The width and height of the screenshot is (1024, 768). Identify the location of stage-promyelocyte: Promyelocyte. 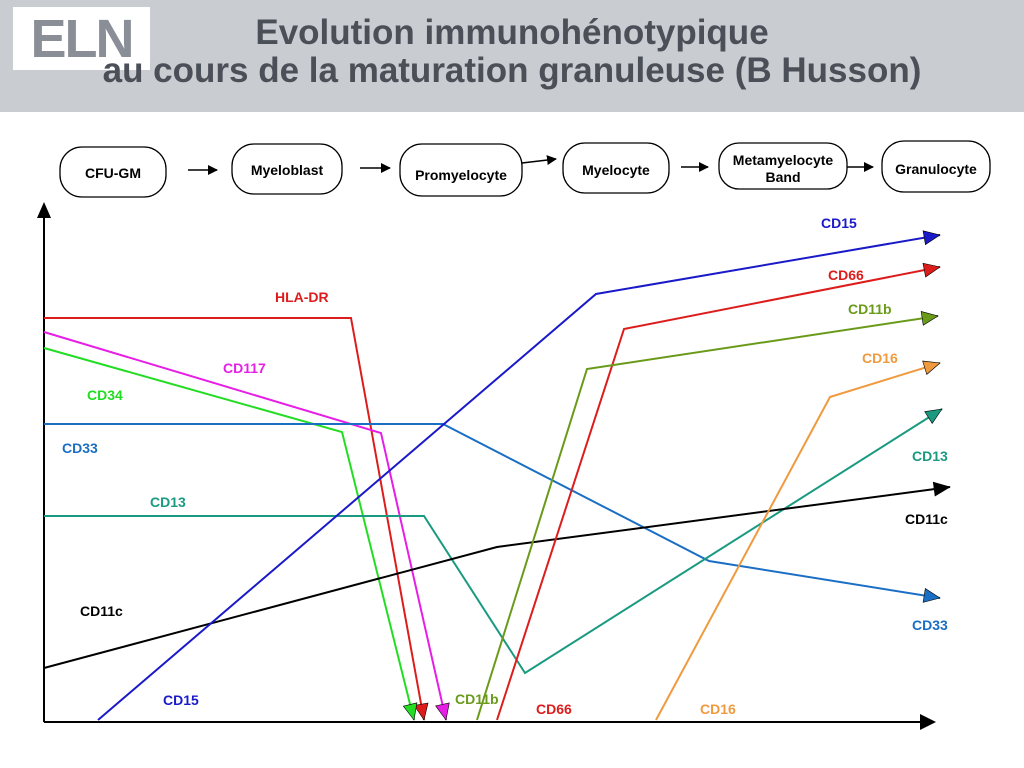
(461, 170).